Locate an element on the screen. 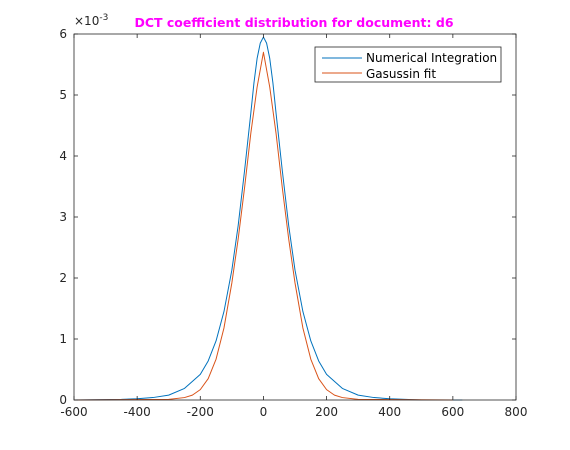  y-tick-label: 1 is located at coordinates (63, 339).